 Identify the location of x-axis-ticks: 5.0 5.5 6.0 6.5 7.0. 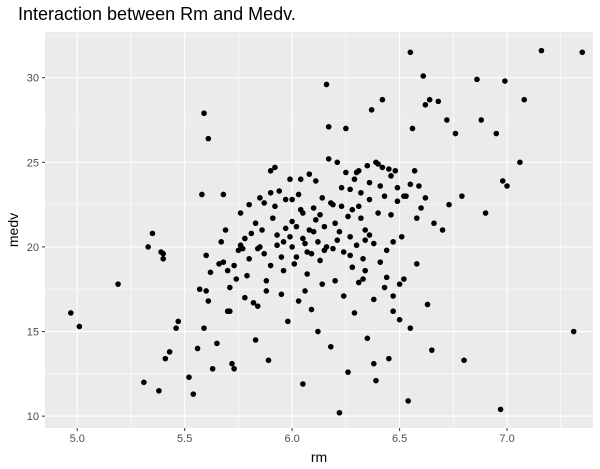
(292, 436).